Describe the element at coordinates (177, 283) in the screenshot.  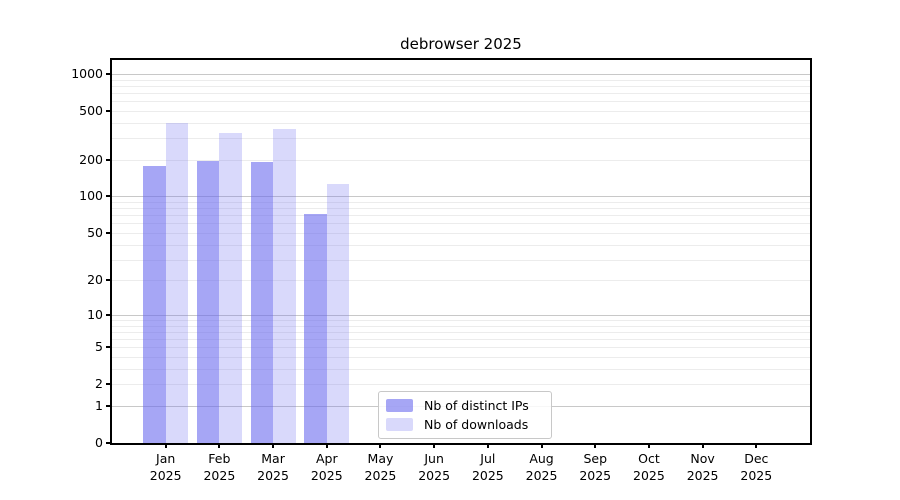
I see `bar-downloads-jan` at that location.